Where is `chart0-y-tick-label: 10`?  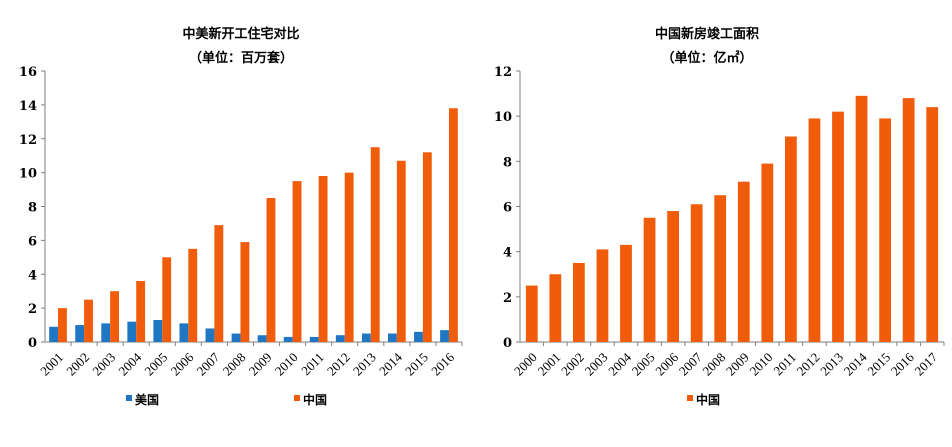
chart0-y-tick-label: 10 is located at coordinates (28, 174).